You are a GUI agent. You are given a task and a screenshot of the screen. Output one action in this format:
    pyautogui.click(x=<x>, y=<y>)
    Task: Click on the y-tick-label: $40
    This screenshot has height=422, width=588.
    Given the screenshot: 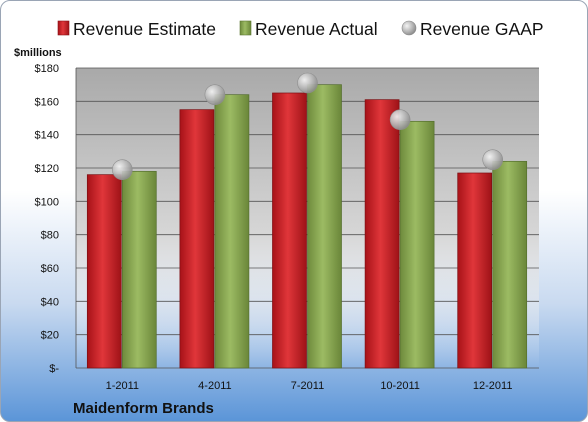 What is the action you would take?
    pyautogui.click(x=50, y=302)
    